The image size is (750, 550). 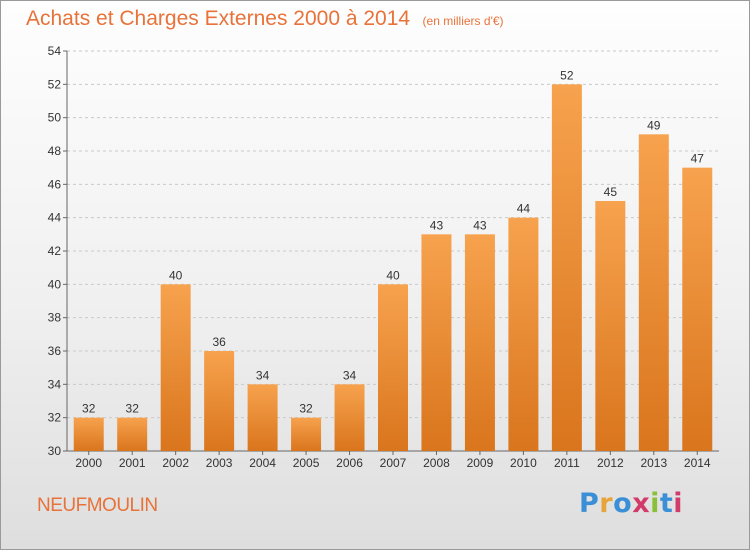 What do you see at coordinates (523, 463) in the screenshot?
I see `x-tick-label: 2010` at bounding box center [523, 463].